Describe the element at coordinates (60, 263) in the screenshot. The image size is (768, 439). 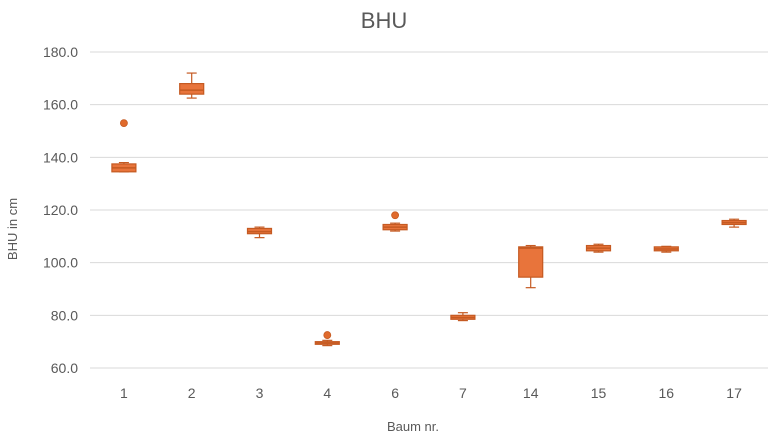
I see `y-tick-label: 100.0` at that location.